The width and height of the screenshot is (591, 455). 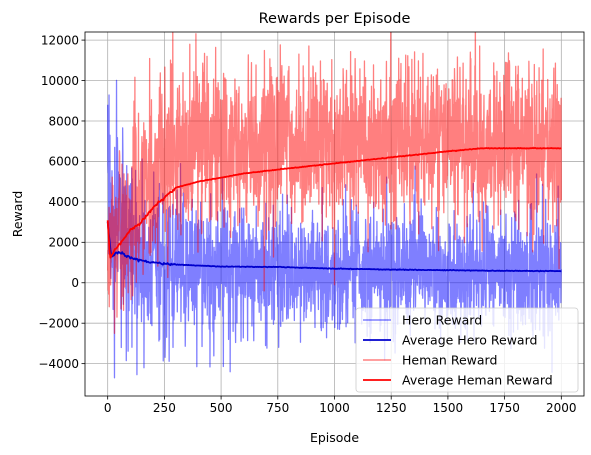 What do you see at coordinates (391, 408) in the screenshot?
I see `x-tick-label: 1250` at bounding box center [391, 408].